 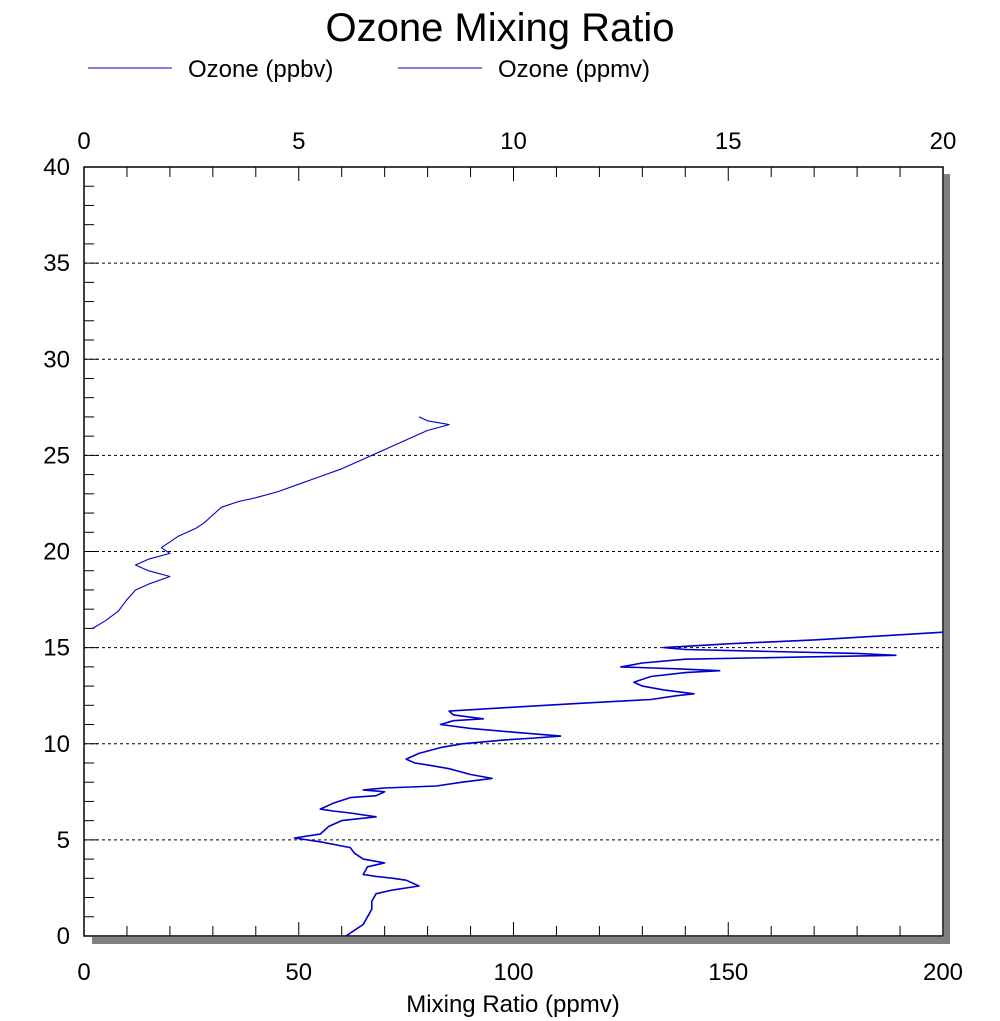 I want to click on y-tick-label: 10, so click(x=56, y=744).